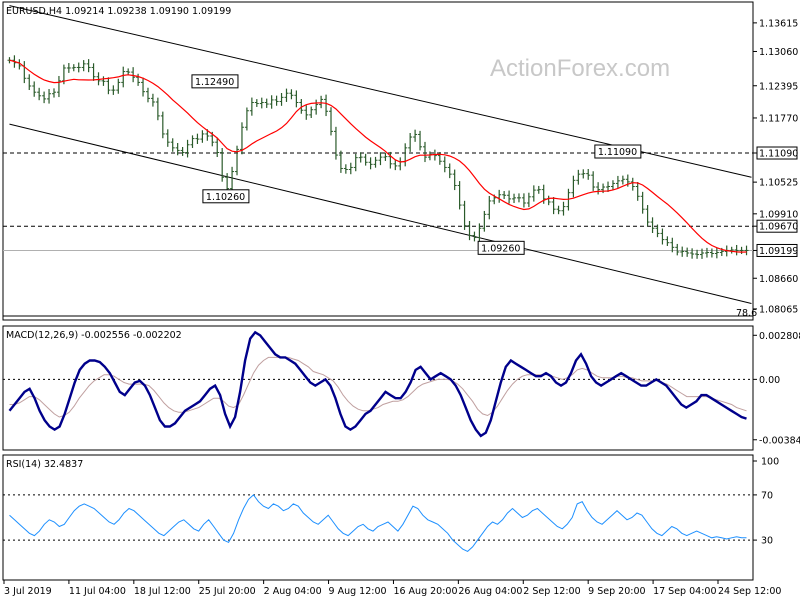 The height and width of the screenshot is (604, 800). I want to click on price-callout: 1.09260, so click(501, 247).